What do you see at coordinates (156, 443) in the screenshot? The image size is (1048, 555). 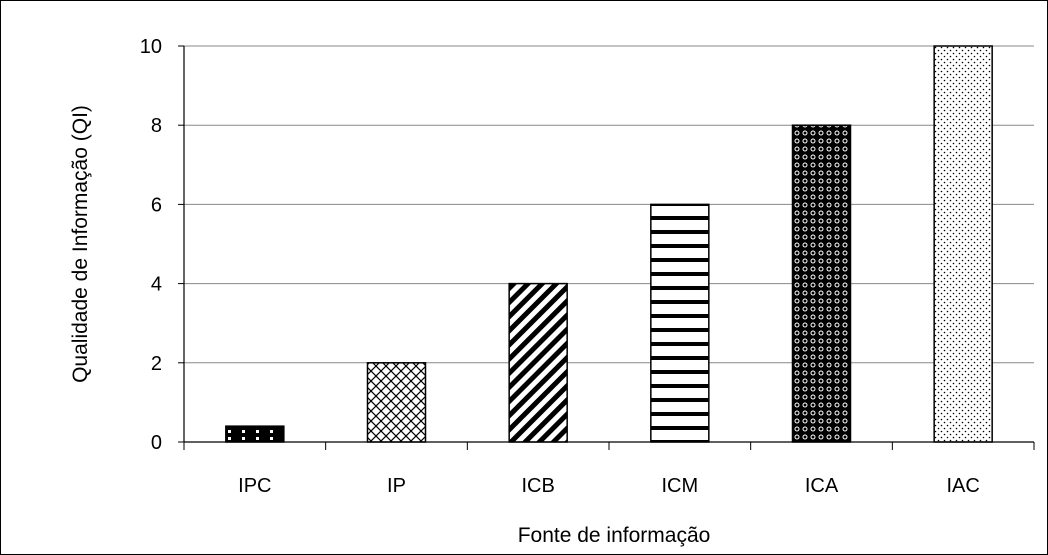 I see `y-tick-label: 0` at bounding box center [156, 443].